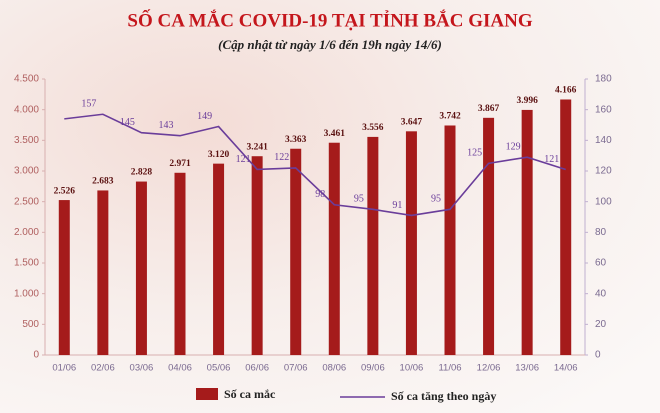  Describe the element at coordinates (26, 171) in the screenshot. I see `y-tick-label: 3.000` at that location.